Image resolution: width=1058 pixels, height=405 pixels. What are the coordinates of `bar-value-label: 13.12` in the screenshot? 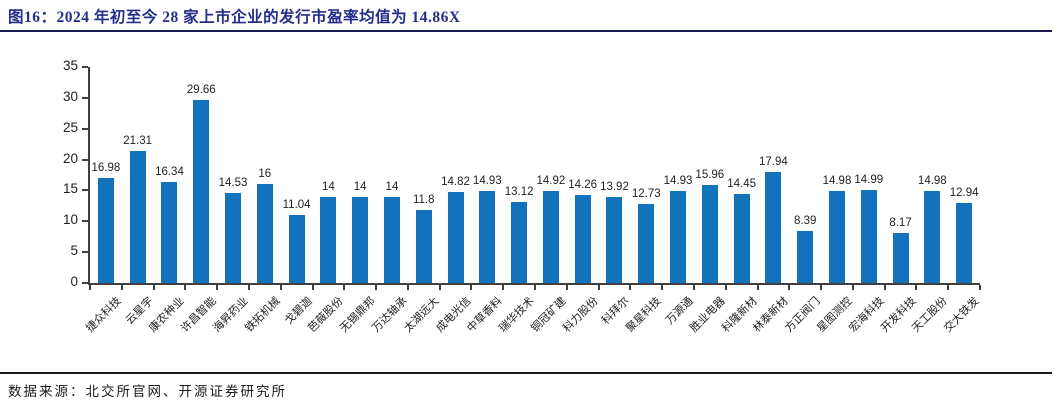 It's located at (519, 192).